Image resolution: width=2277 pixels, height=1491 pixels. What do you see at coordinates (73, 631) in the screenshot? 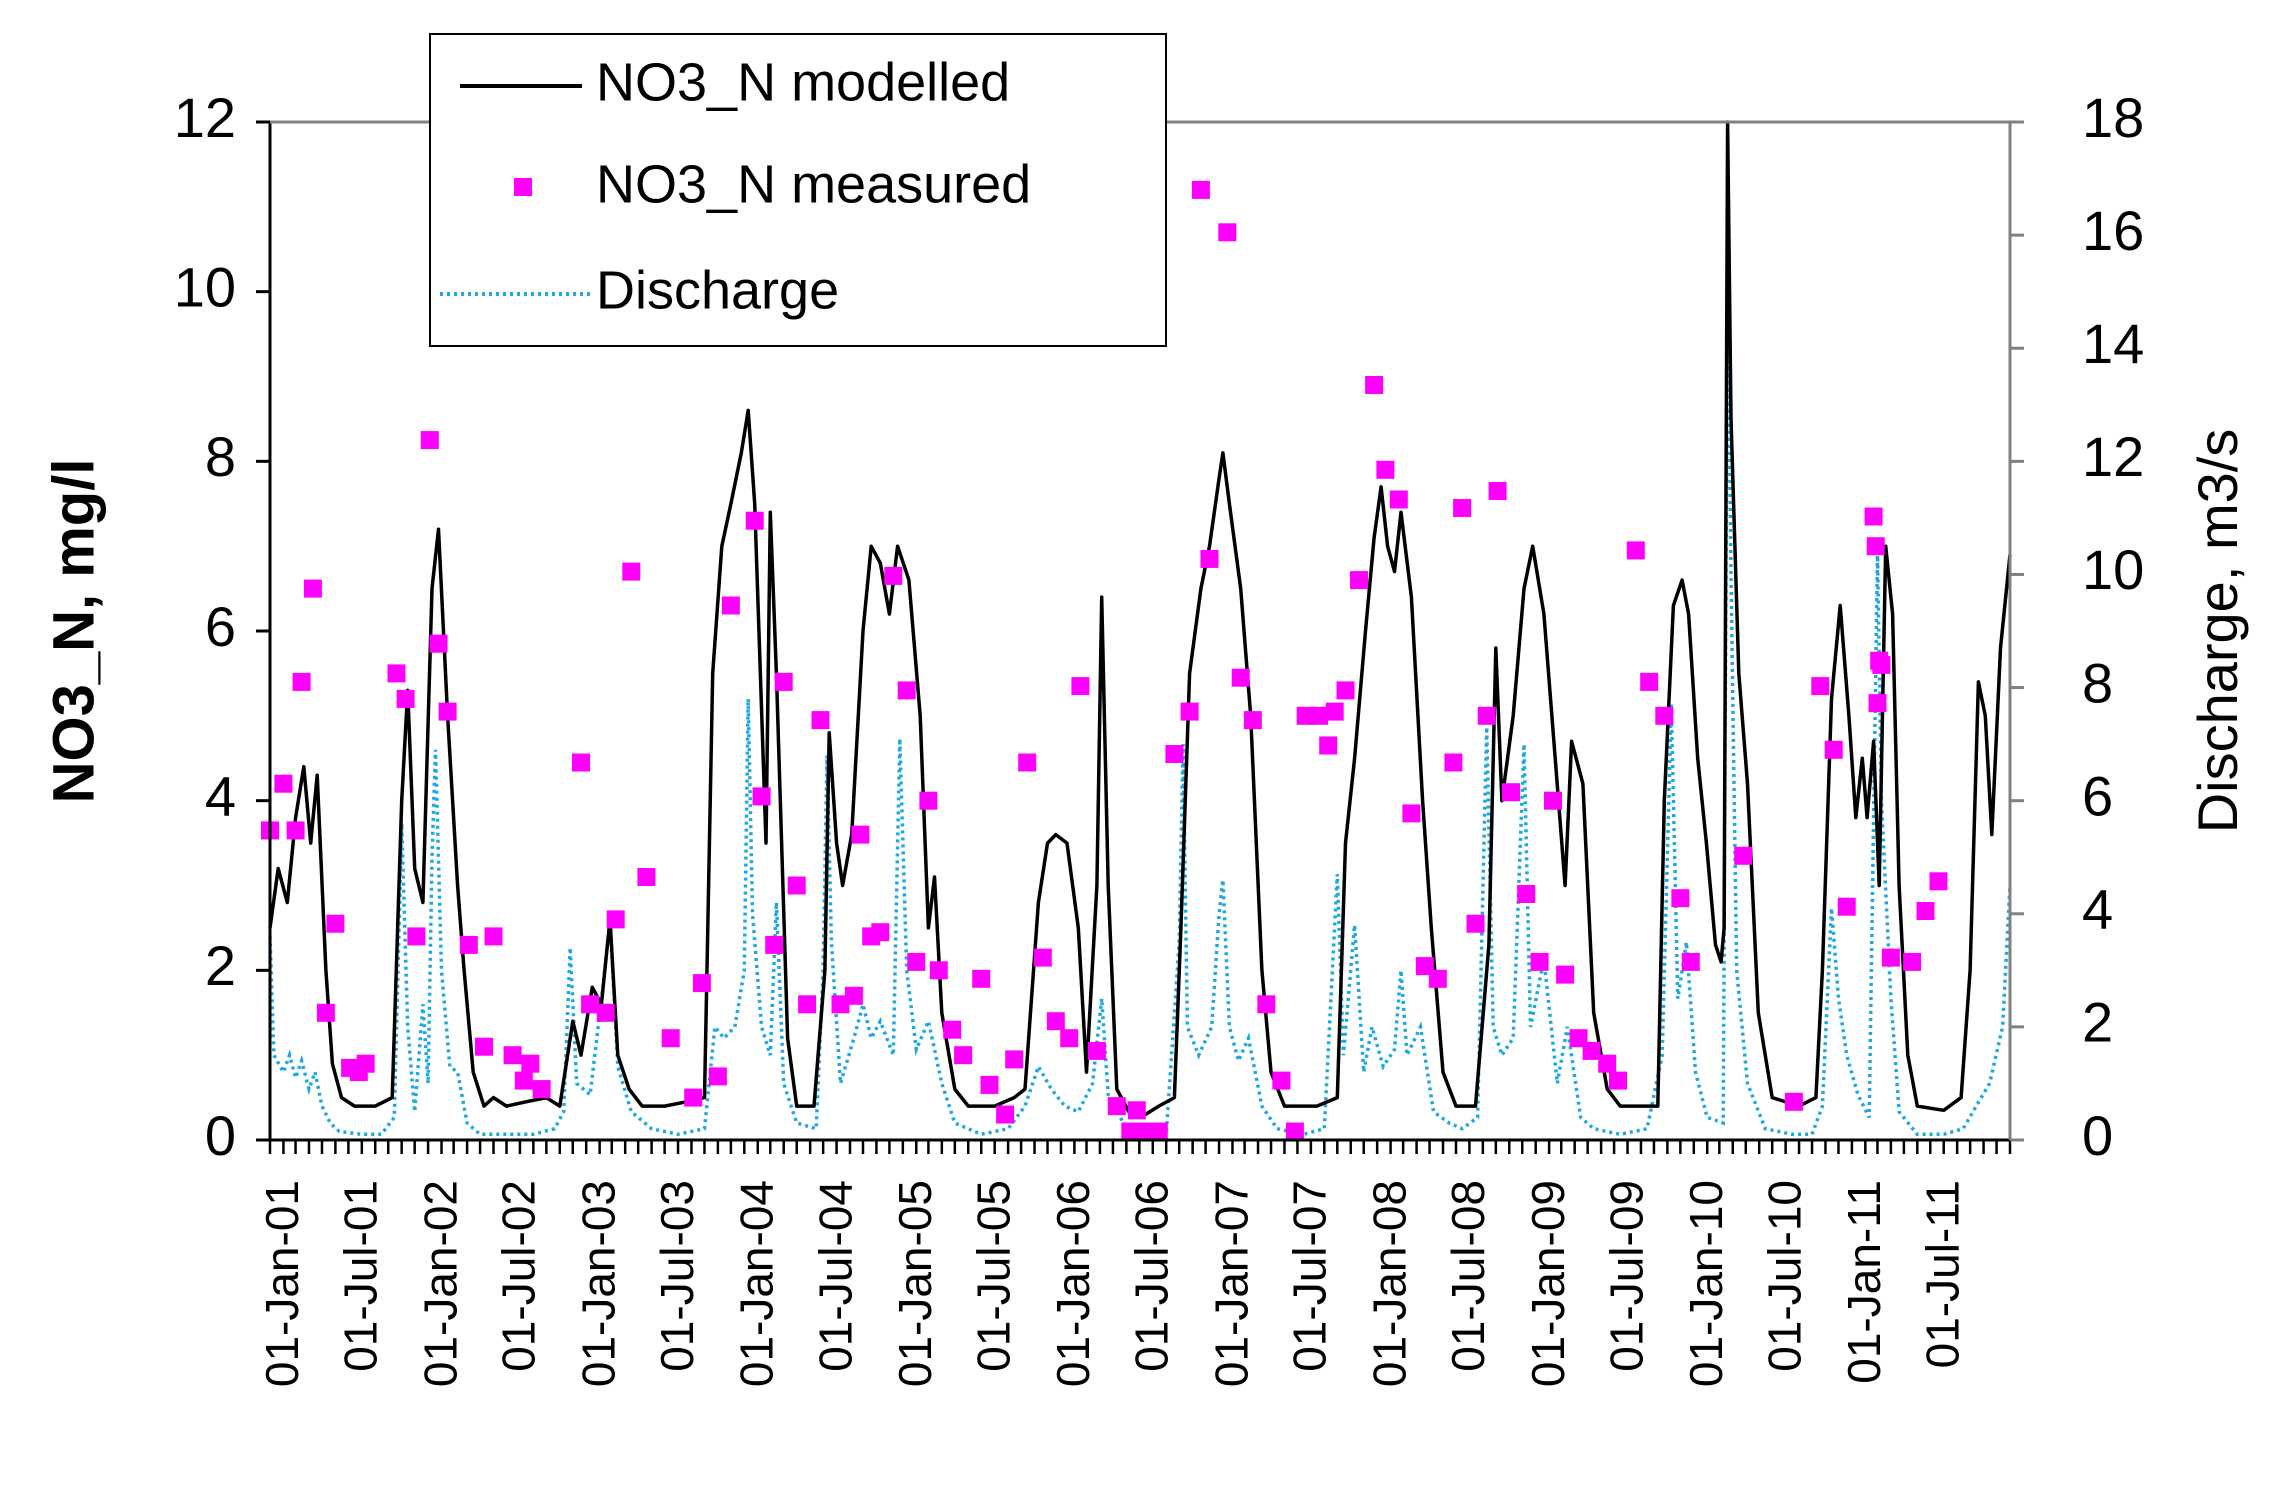
I see `y-left-axis-title: NO3_N, mg/l` at bounding box center [73, 631].